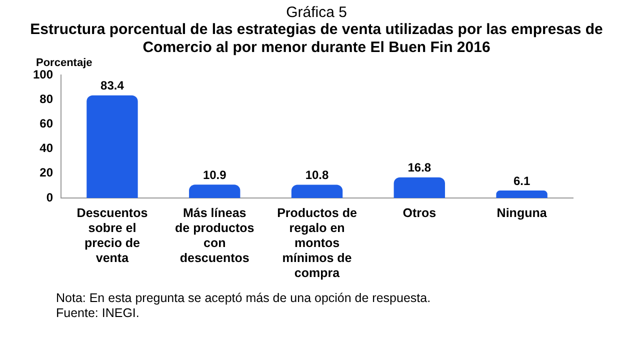  What do you see at coordinates (47, 173) in the screenshot?
I see `y-tick-label: 20` at bounding box center [47, 173].